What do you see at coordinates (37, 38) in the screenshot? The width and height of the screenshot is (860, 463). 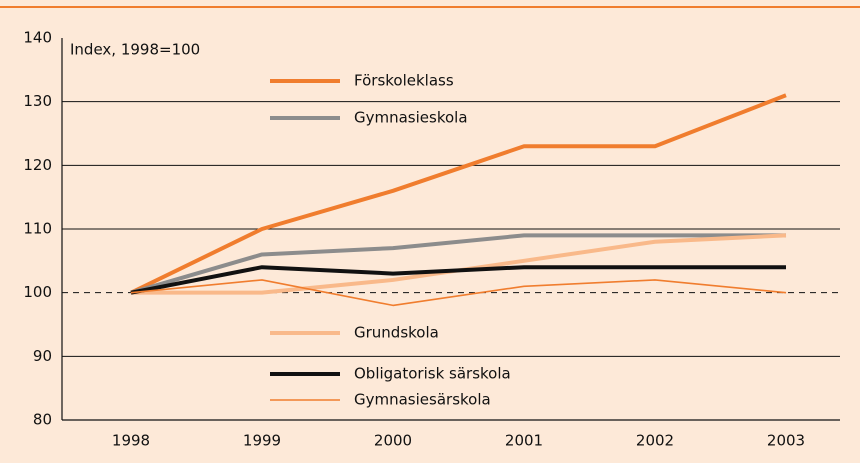 I see `y-tick-label: 140` at bounding box center [37, 38].